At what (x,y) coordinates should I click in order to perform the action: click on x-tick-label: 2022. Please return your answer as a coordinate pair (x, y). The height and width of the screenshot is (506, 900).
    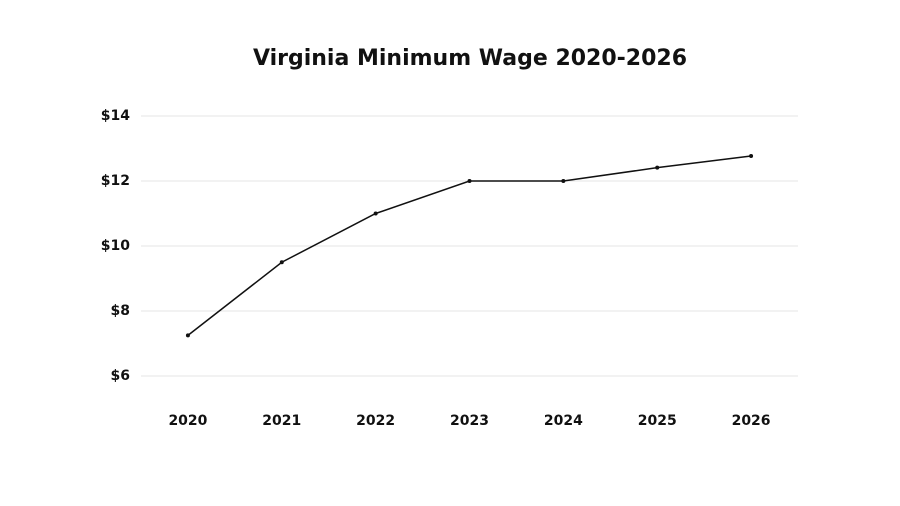
    Looking at the image, I should click on (375, 421).